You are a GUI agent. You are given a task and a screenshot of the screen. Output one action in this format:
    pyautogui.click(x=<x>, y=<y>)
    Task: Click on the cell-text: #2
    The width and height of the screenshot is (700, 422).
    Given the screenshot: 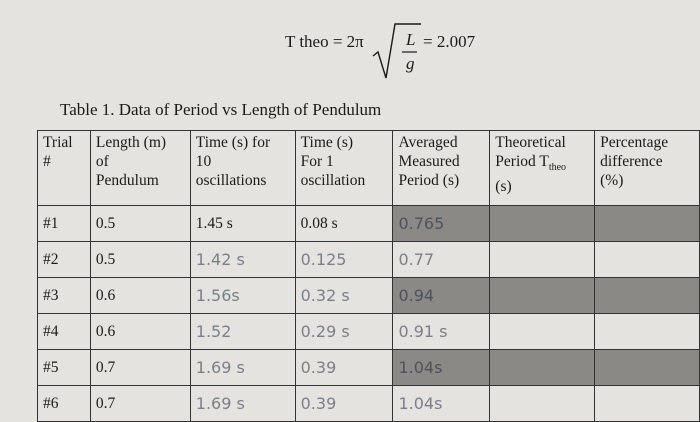 What is the action you would take?
    pyautogui.click(x=51, y=259)
    